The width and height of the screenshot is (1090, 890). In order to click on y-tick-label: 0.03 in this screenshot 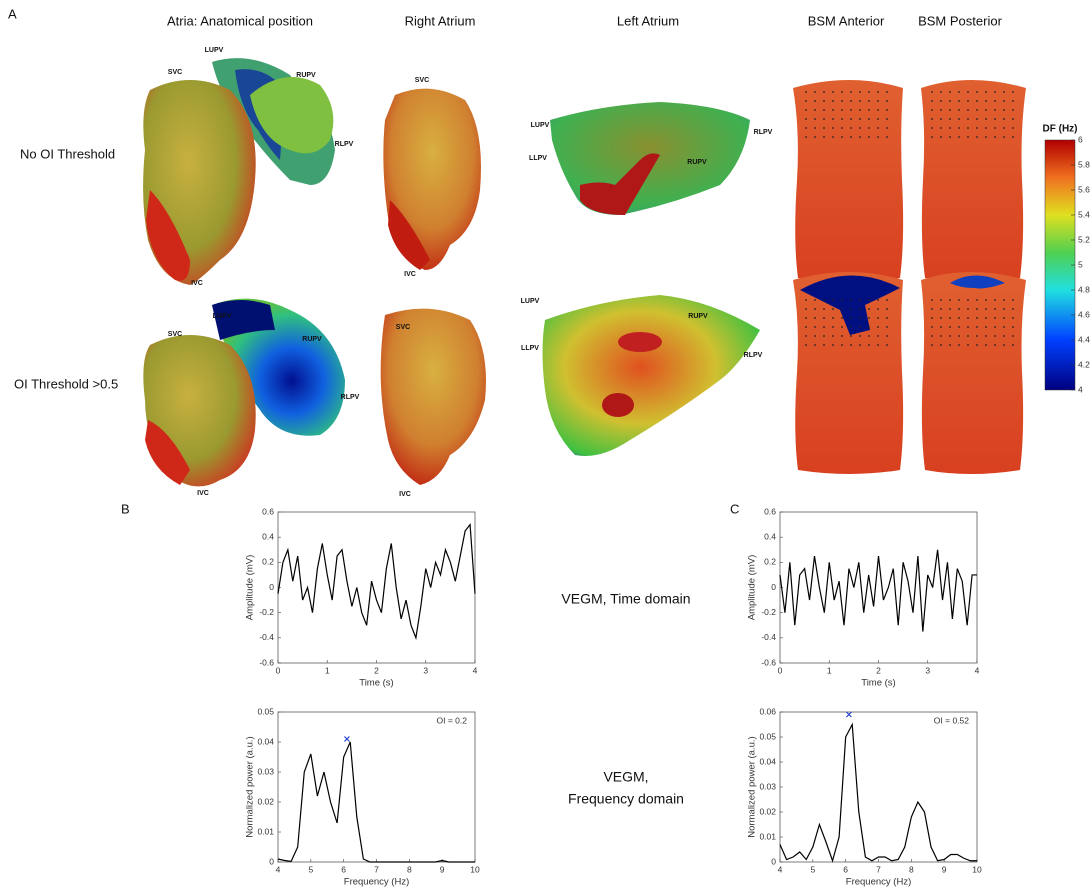, I will do `click(767, 786)`.